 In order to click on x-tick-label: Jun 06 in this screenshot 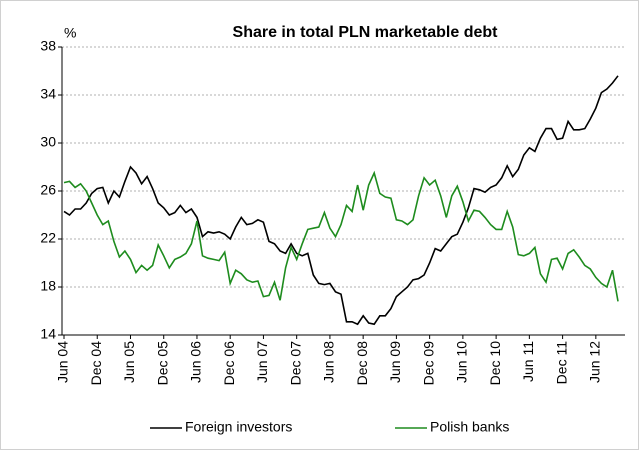, I will do `click(196, 362)`.